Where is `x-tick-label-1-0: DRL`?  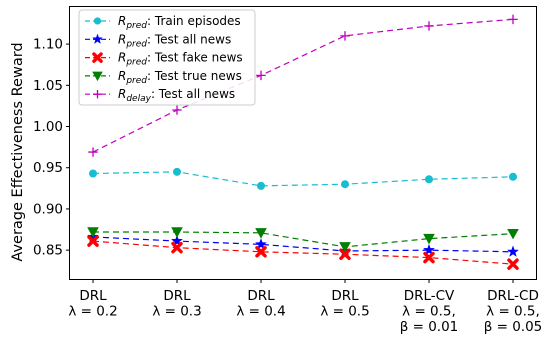 x-tick-label-1-0: DRL is located at coordinates (177, 296).